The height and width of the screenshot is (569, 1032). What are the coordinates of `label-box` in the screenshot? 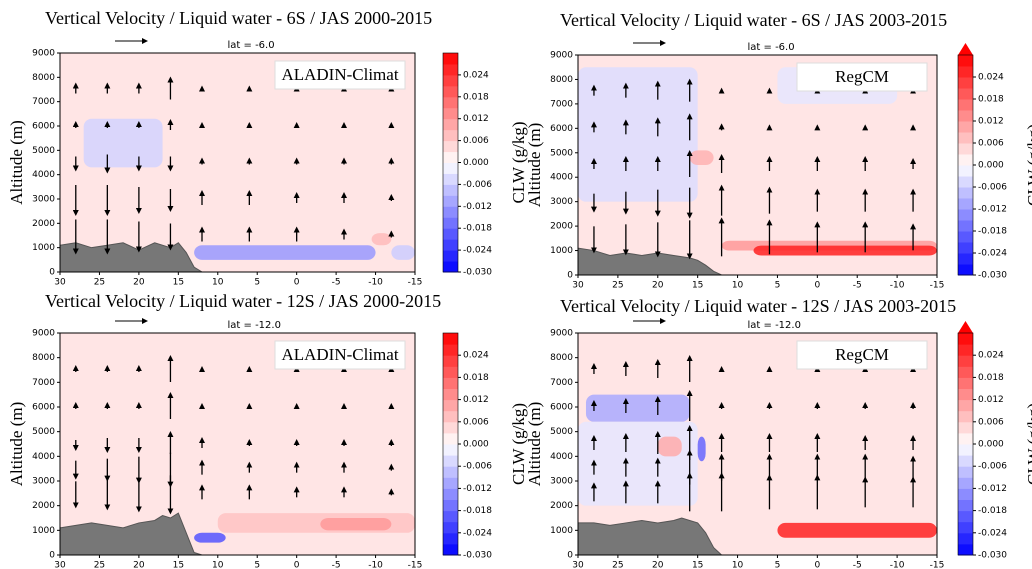 It's located at (340, 355).